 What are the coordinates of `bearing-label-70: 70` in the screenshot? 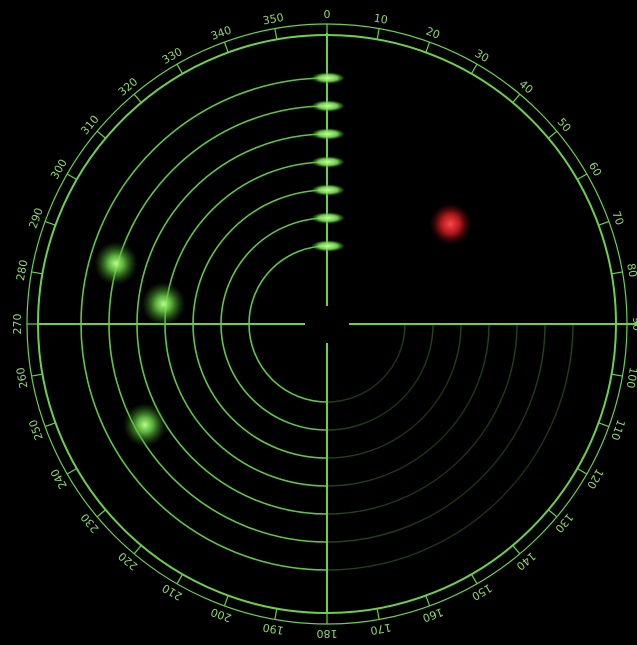 It's located at (617, 218).